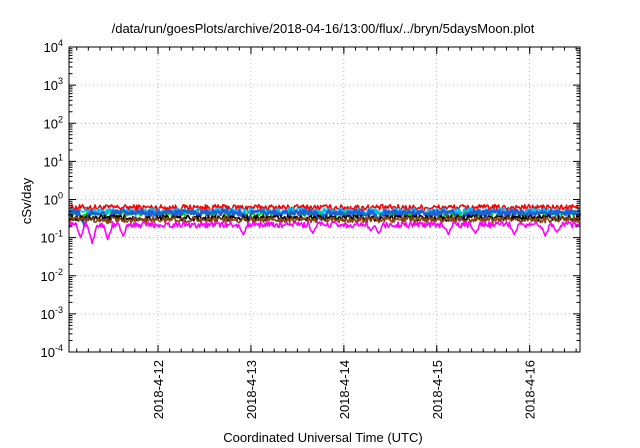 This screenshot has height=448, width=640. Describe the element at coordinates (52, 313) in the screenshot. I see `y-tick-label: 10⁻³` at that location.